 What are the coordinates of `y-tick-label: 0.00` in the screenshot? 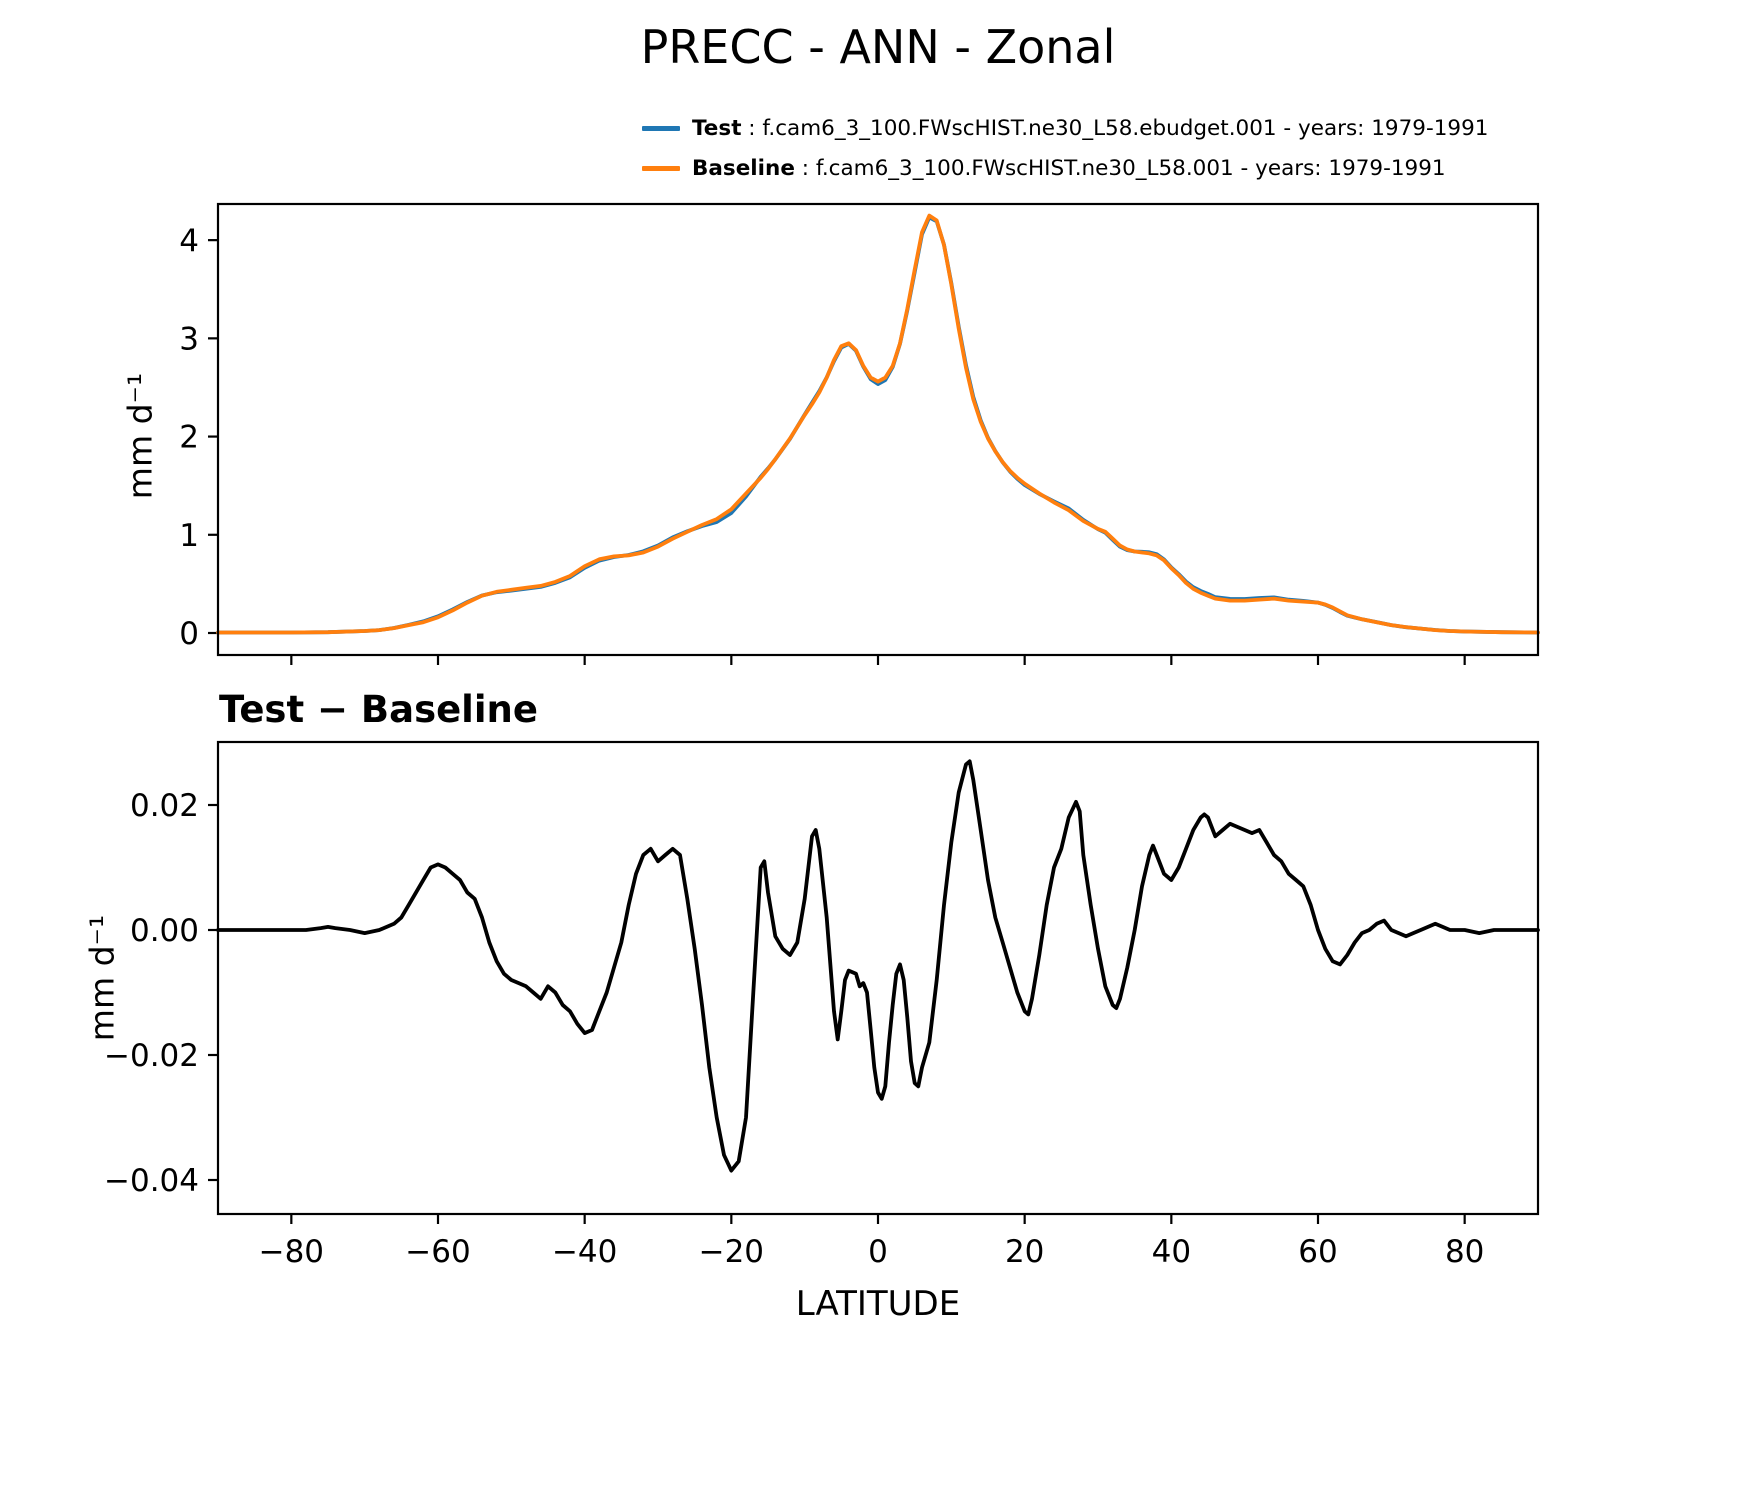 It's located at (164, 931).